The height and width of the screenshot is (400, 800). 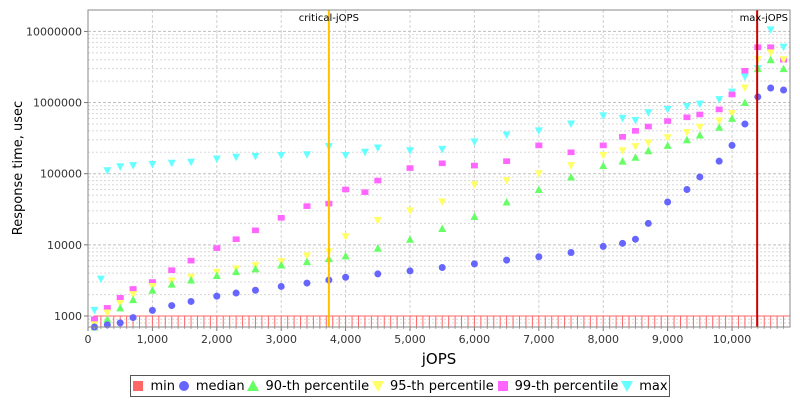 I want to click on legend-item-90-th-percentile: 90-th percentile, so click(x=308, y=386).